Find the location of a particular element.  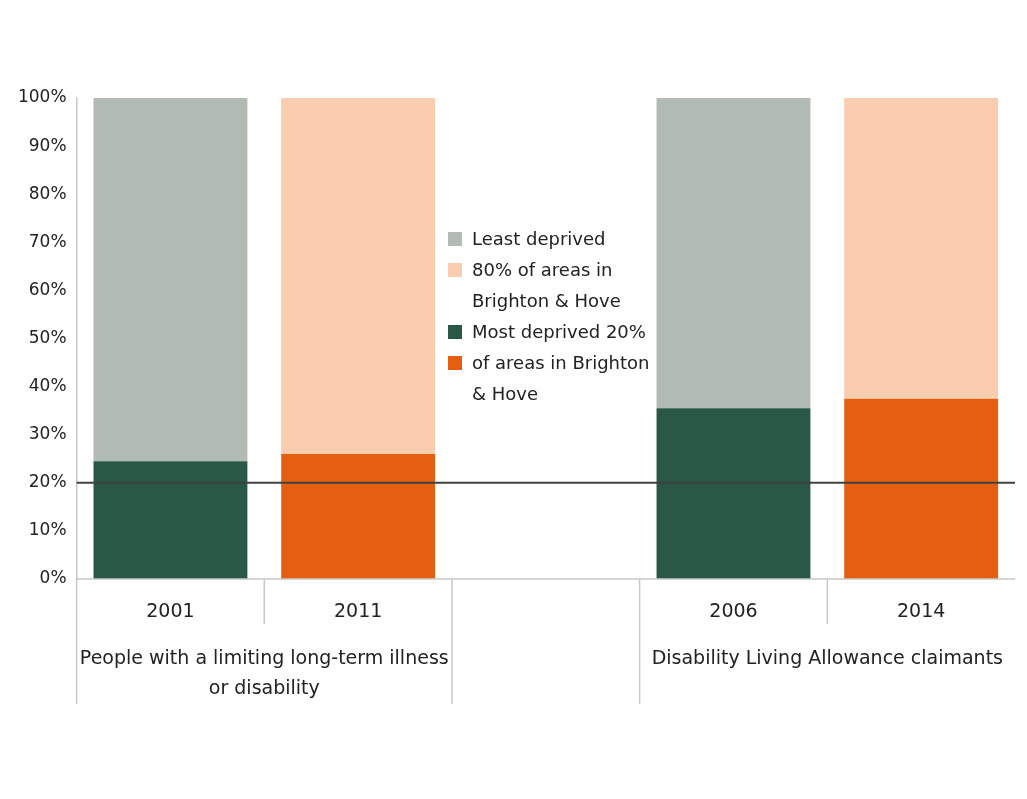

y-tick-label: 100% is located at coordinates (42, 96).